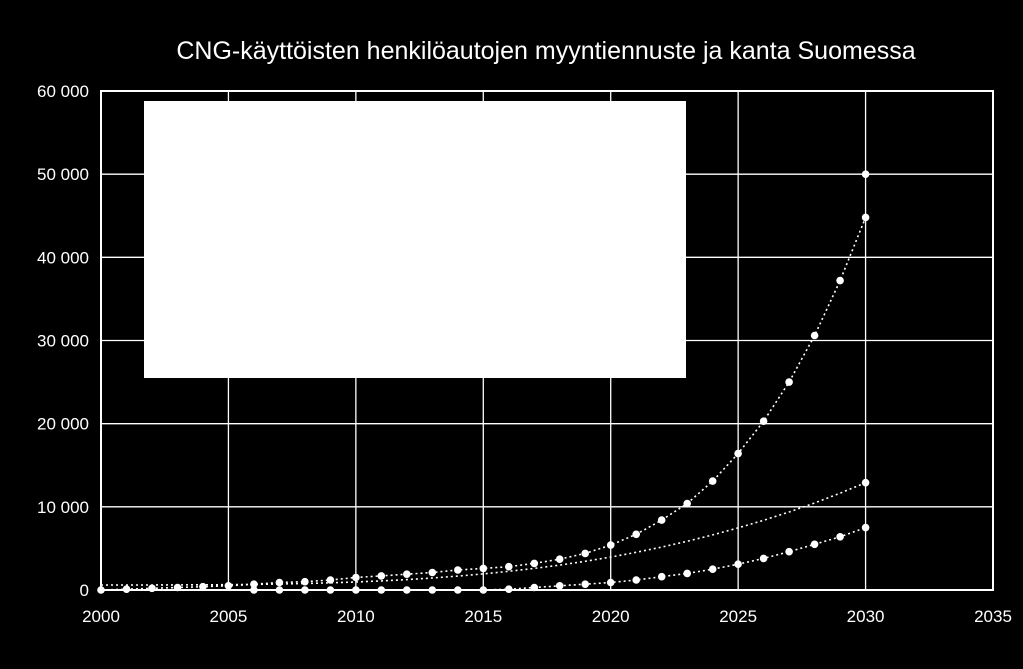  What do you see at coordinates (611, 616) in the screenshot?
I see `x-tick-label: 2020` at bounding box center [611, 616].